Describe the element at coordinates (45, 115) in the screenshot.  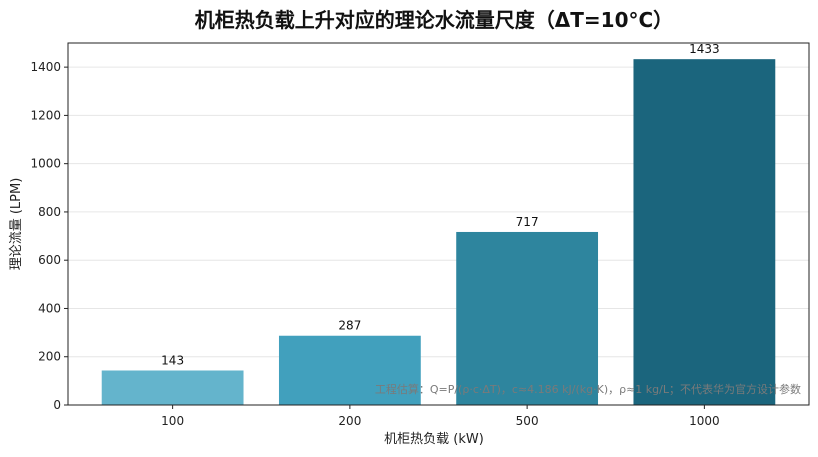
I see `y-tick-label: 1200` at that location.